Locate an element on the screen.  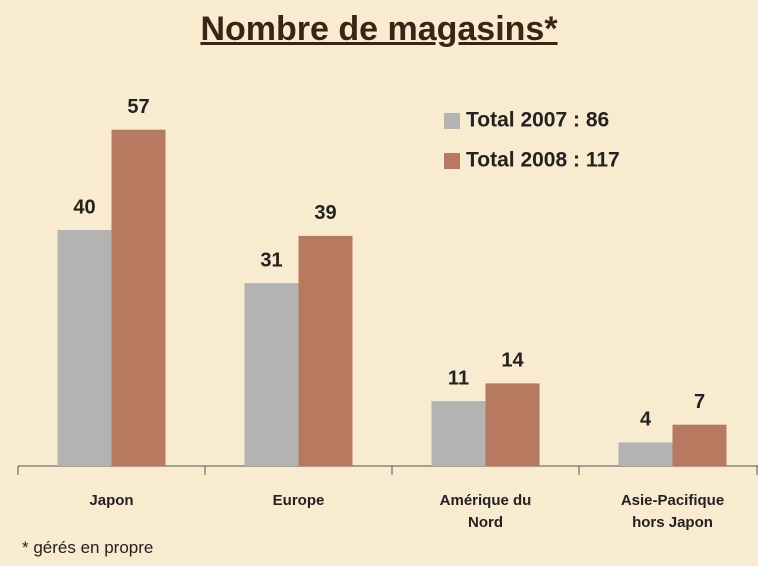
footnote: * gérés en propre is located at coordinates (88, 547).